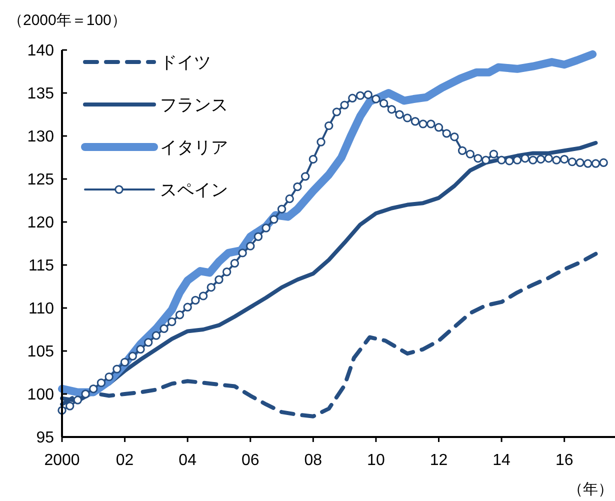 This screenshot has height=501, width=615. Describe the element at coordinates (45, 438) in the screenshot. I see `y-tick-label: 95` at that location.